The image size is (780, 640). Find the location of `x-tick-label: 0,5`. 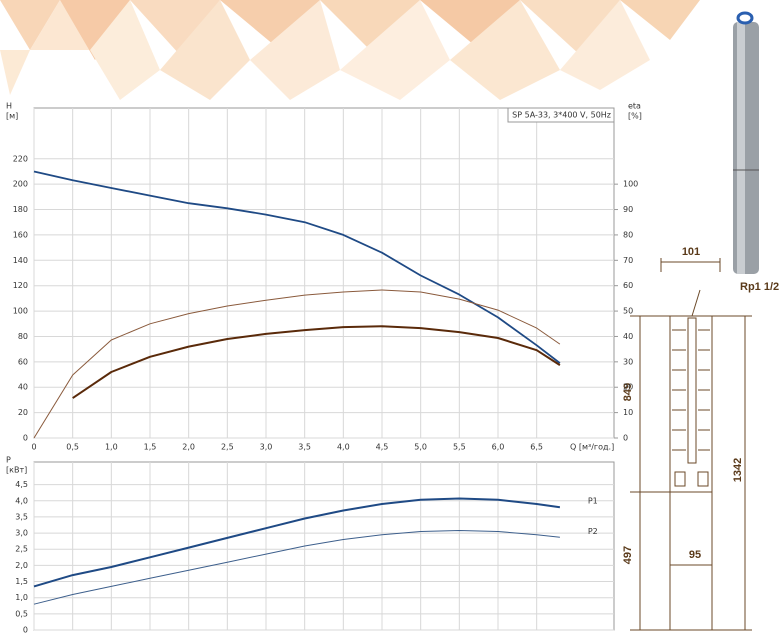

x-tick-label: 0,5 is located at coordinates (72, 447).